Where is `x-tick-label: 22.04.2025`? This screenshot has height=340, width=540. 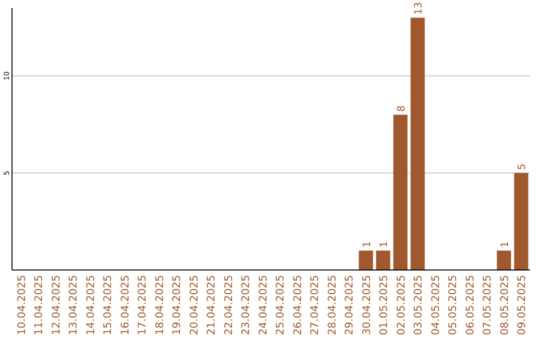 x-tick-label: 22.04.2025 is located at coordinates (228, 305).